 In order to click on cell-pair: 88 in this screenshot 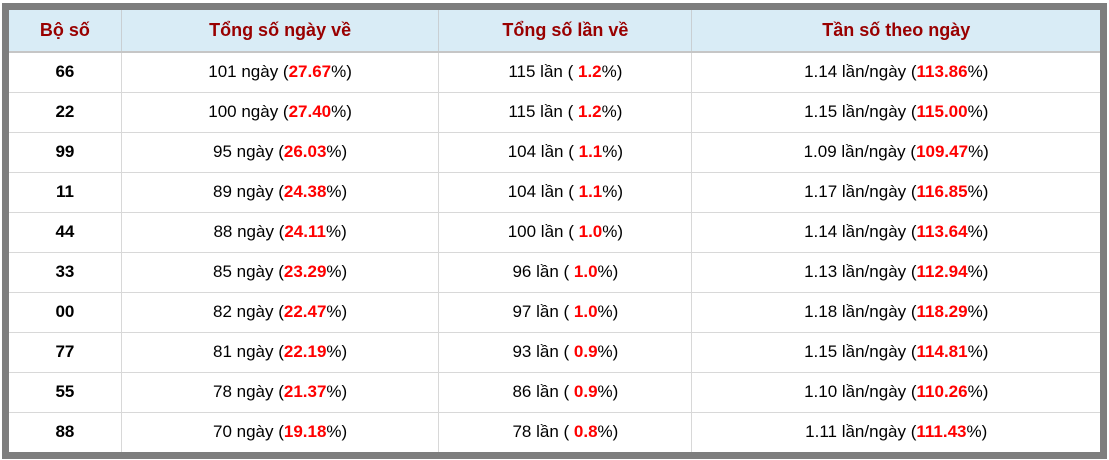, I will do `click(65, 431)`.